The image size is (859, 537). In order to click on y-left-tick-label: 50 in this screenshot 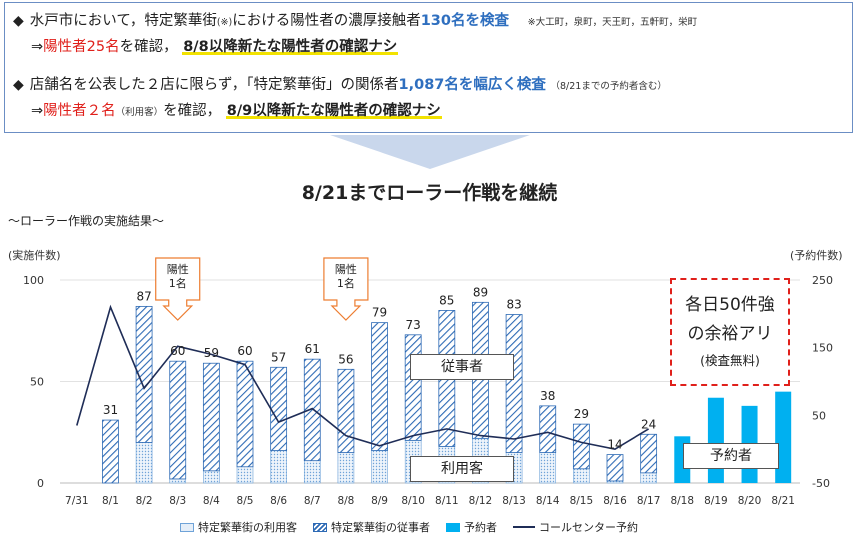, I will do `click(37, 382)`.